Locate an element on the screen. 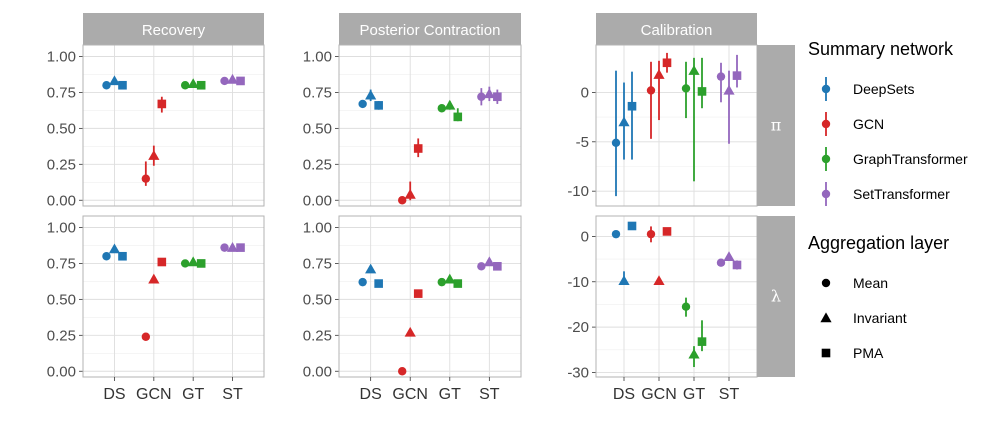 The width and height of the screenshot is (996, 440). y-tick-label: -20 is located at coordinates (578, 327).